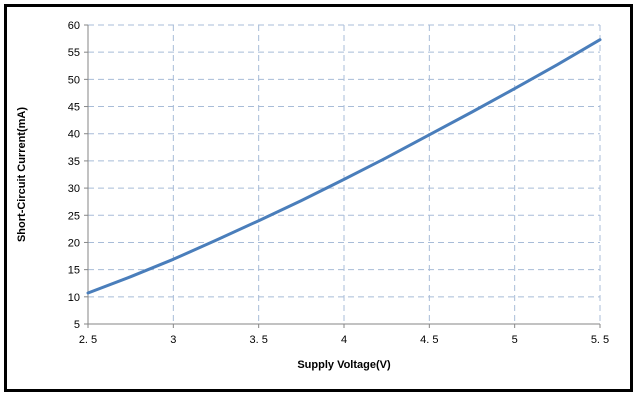 The width and height of the screenshot is (639, 394). What do you see at coordinates (74, 175) in the screenshot?
I see `y-tick-labels: 5 10 15 20 25 30 35 40 45 50 55 60` at bounding box center [74, 175].